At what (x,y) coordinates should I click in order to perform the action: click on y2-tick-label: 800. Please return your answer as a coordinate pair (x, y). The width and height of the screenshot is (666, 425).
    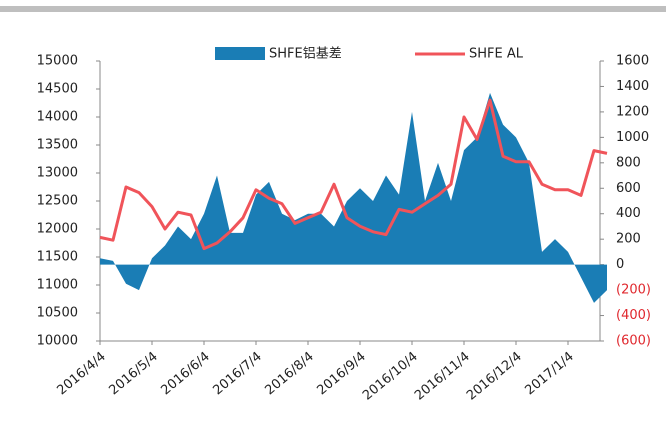
    Looking at the image, I should click on (628, 162).